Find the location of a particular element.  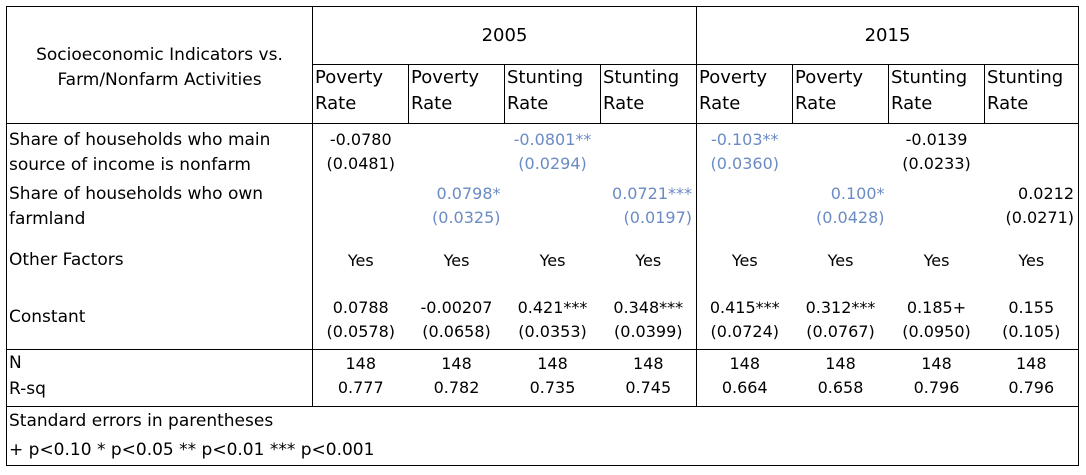

table-cell: 0.185+ (0.0950) is located at coordinates (936, 319).